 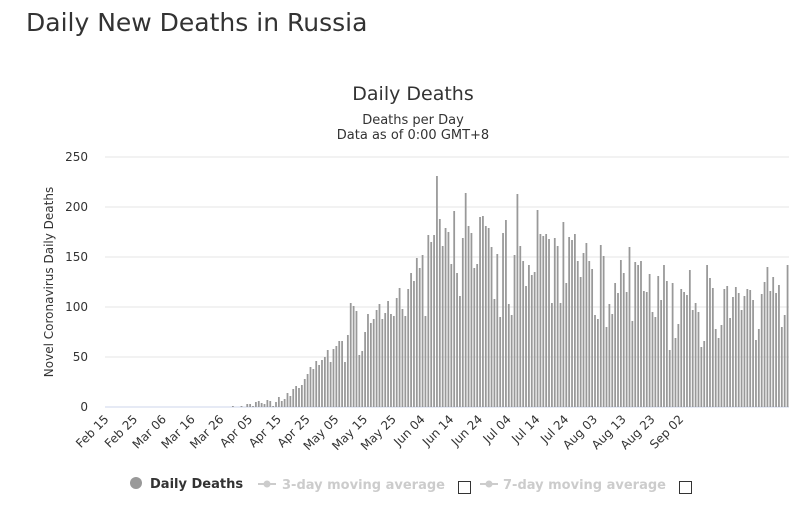 What do you see at coordinates (685, 487) in the screenshot?
I see `checkbox-7-day-average` at bounding box center [685, 487].